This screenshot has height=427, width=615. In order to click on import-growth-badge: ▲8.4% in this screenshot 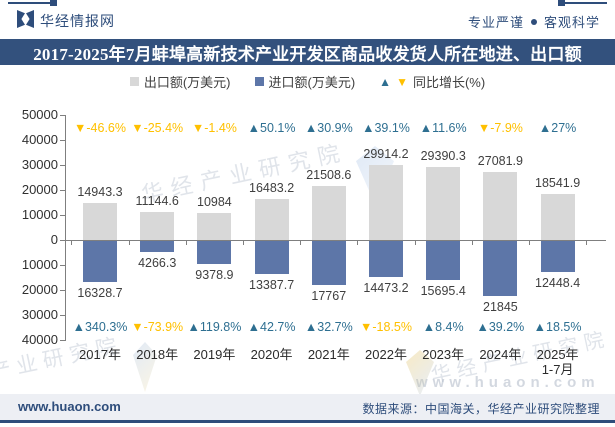, I will do `click(443, 327)`.